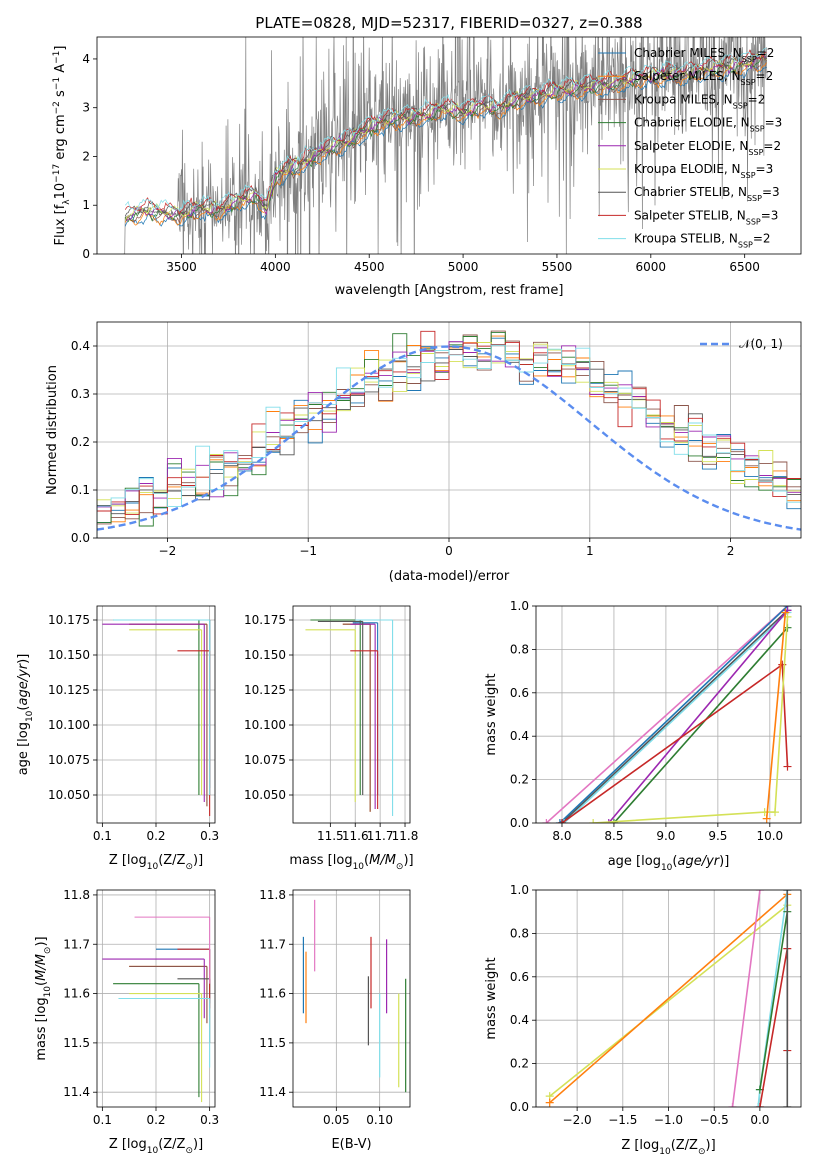 Image resolution: width=819 pixels, height=1170 pixels. What do you see at coordinates (171, 860) in the screenshot?
I see `label-part: (Z/Z` at bounding box center [171, 860].